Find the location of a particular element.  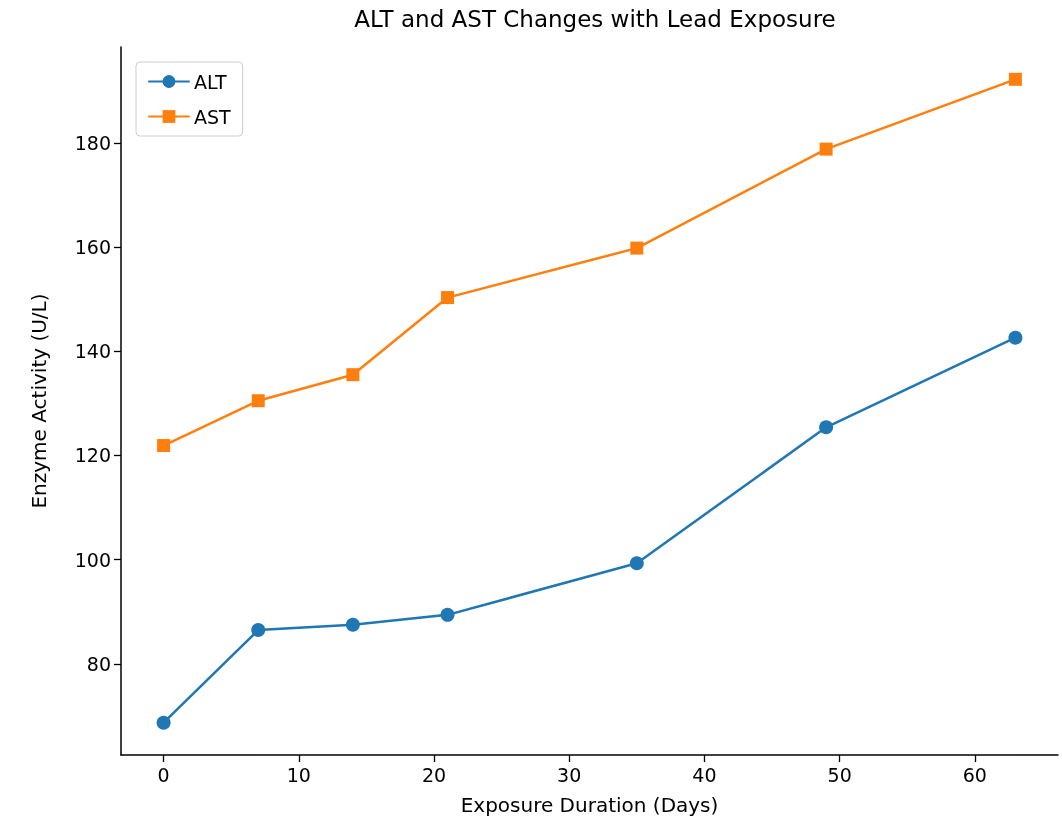

x-tick-label: 10 is located at coordinates (298, 774).